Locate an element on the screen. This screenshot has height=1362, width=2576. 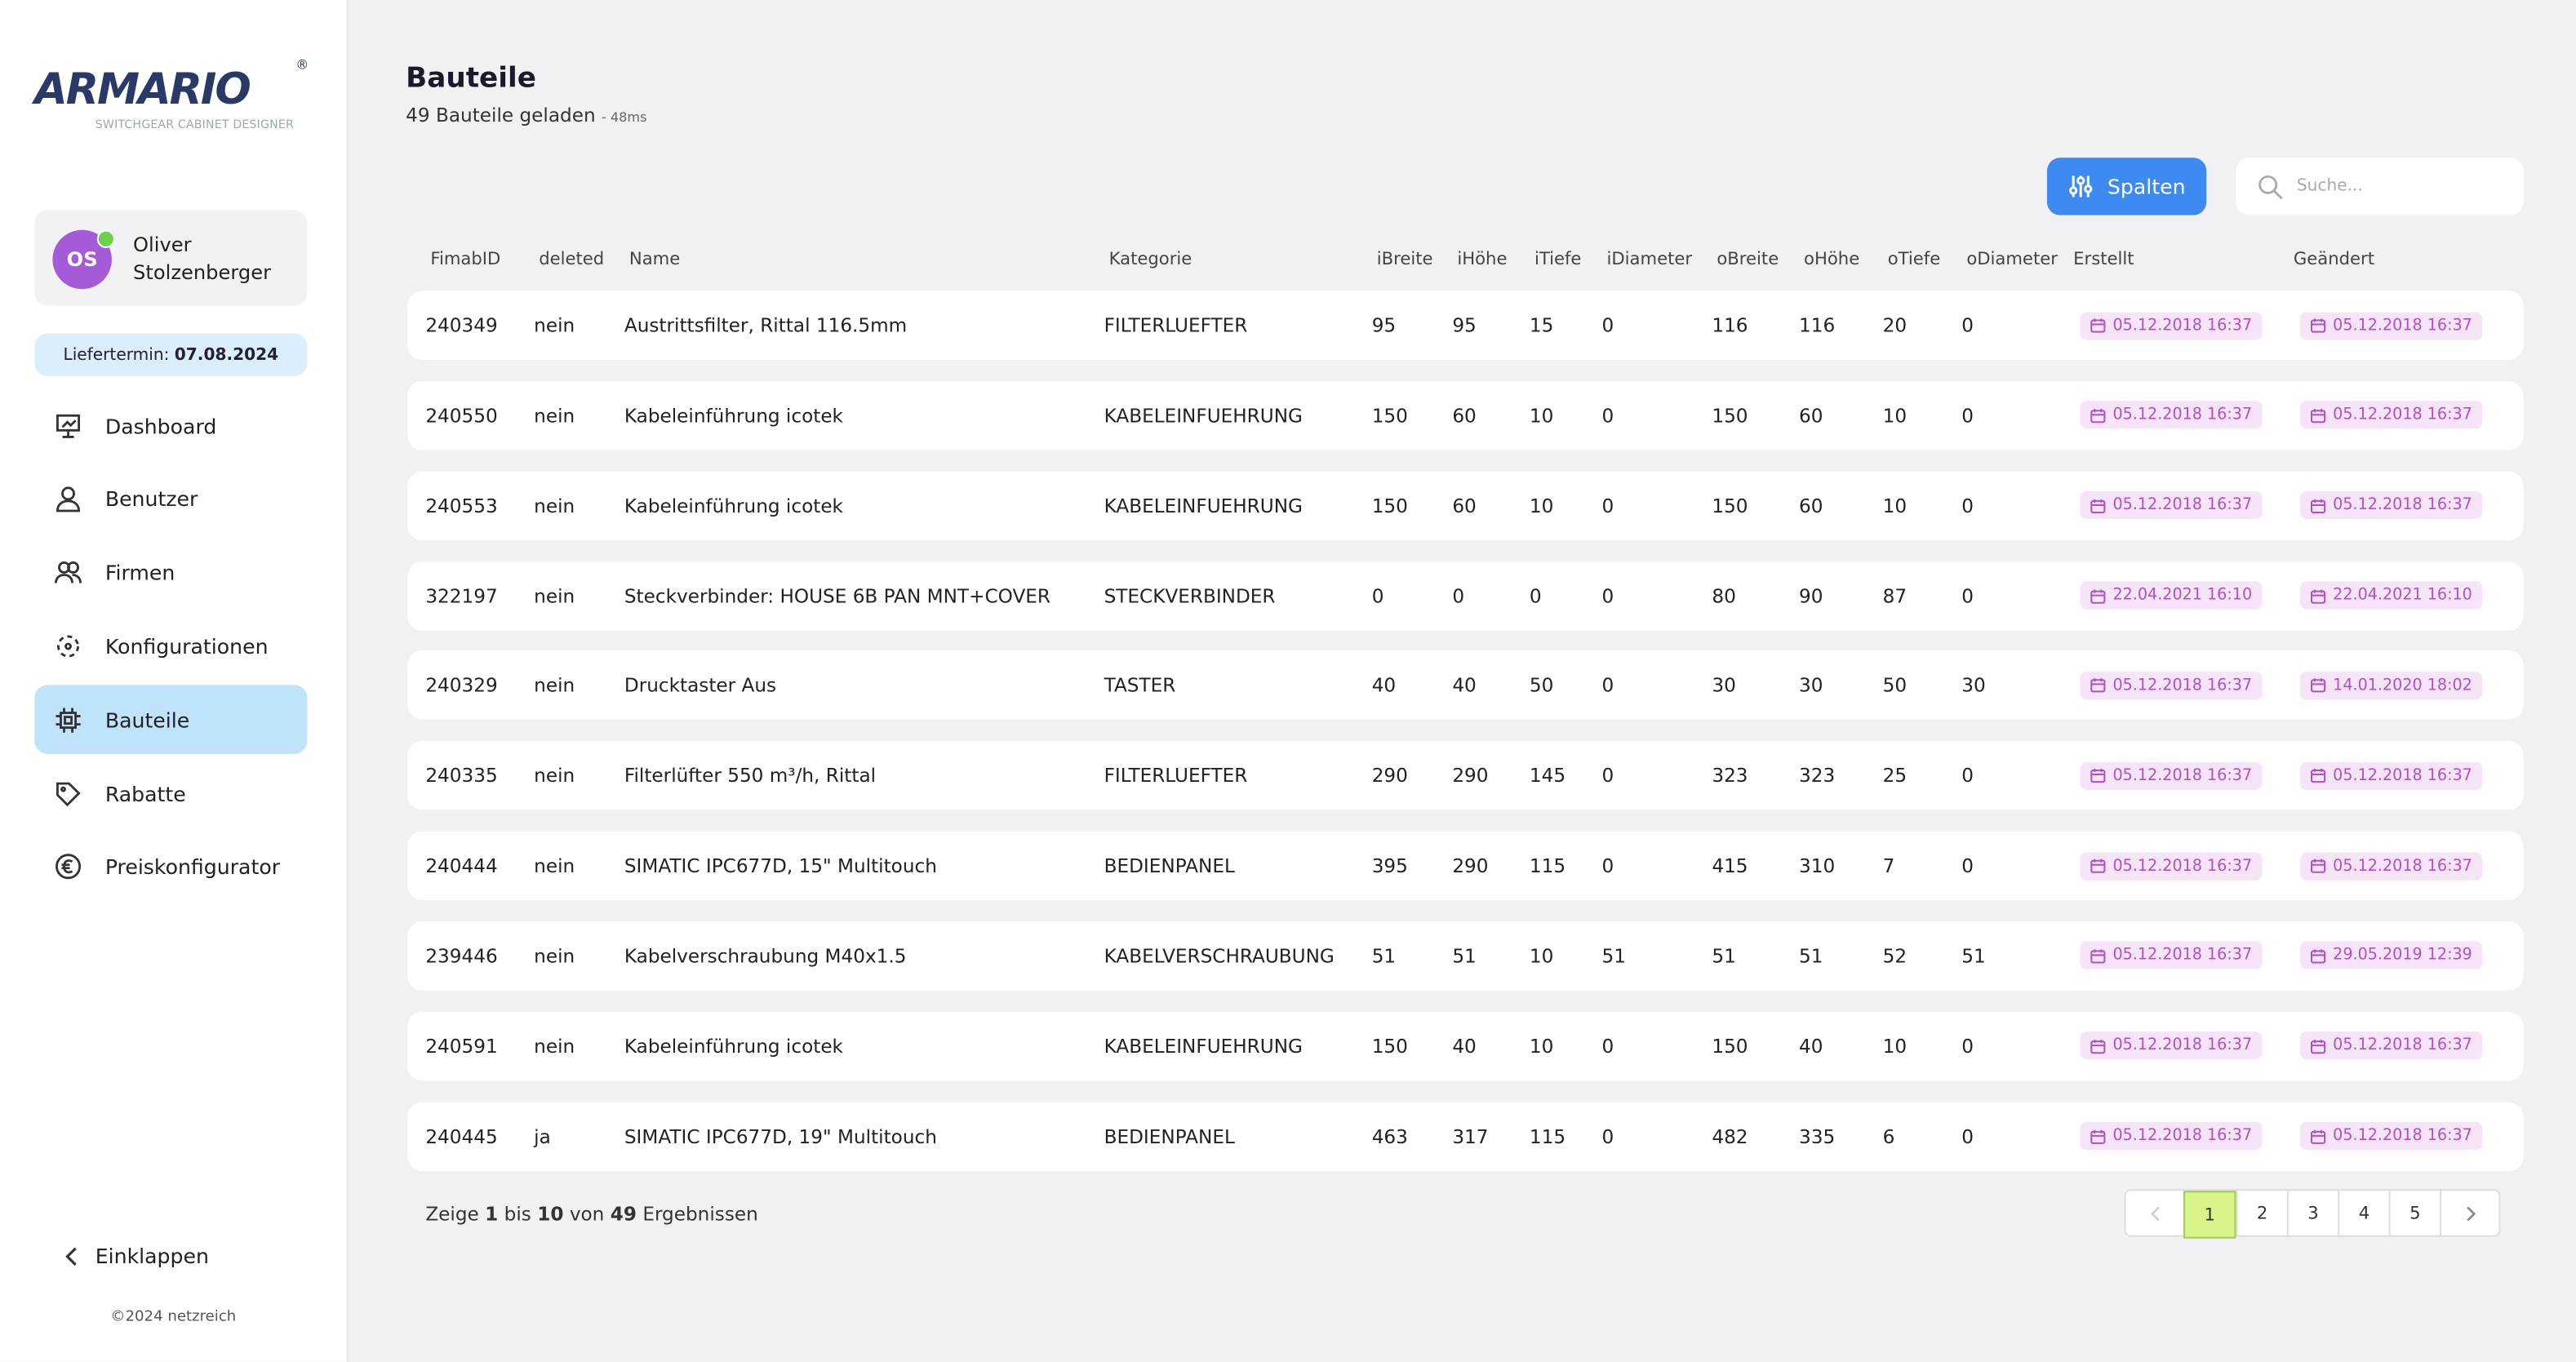
cell-text: FILTERLUEFTER is located at coordinates (1176, 325).